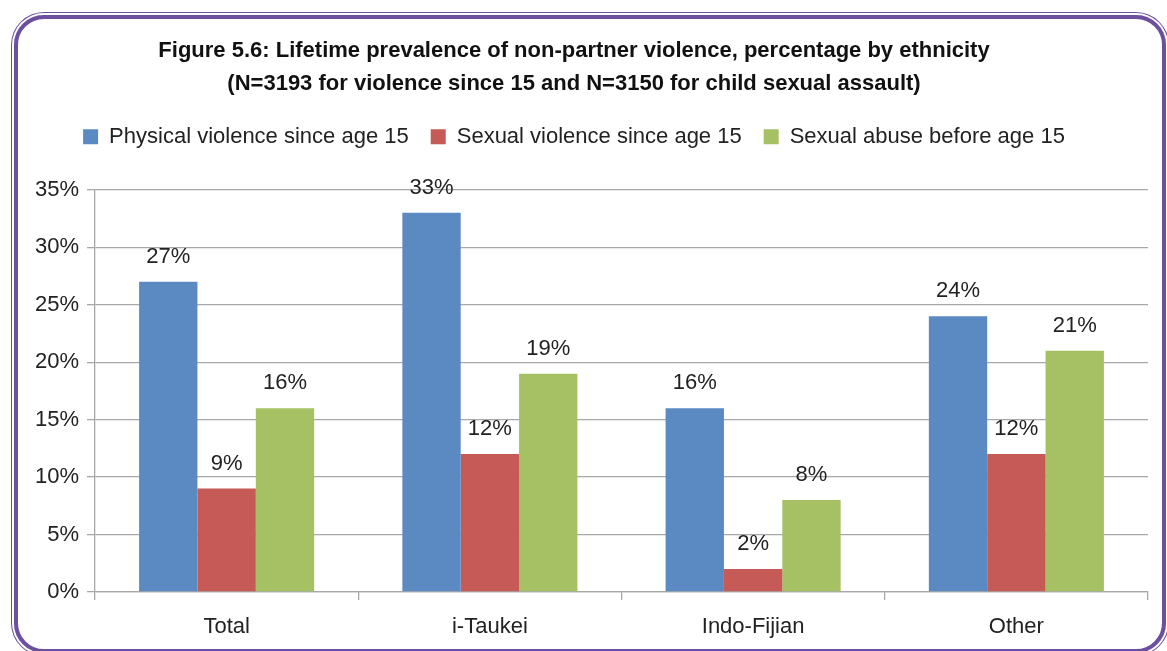 The height and width of the screenshot is (651, 1167). What do you see at coordinates (927, 135) in the screenshot?
I see `legend-label: Sexual abuse before age 15` at bounding box center [927, 135].